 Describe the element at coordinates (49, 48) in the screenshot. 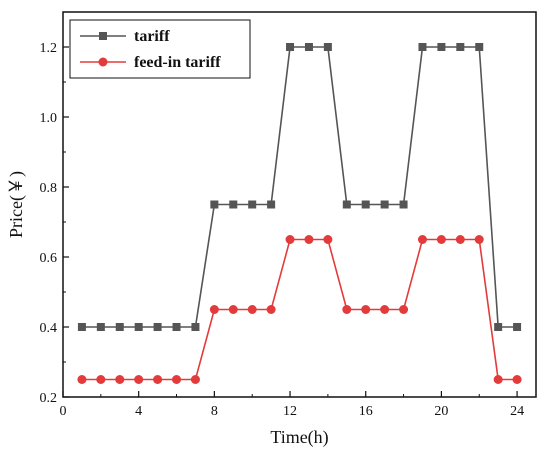

I see `y-tick-label: 1.2` at that location.